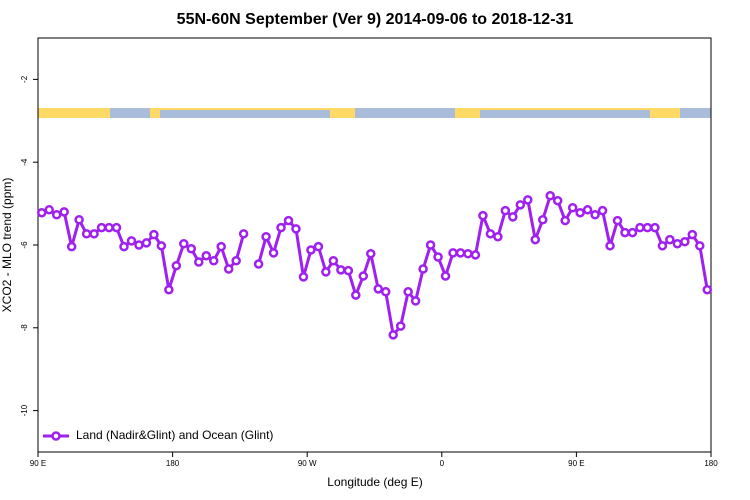 The image size is (750, 500). What do you see at coordinates (442, 463) in the screenshot?
I see `x-tick-label: 0` at bounding box center [442, 463].